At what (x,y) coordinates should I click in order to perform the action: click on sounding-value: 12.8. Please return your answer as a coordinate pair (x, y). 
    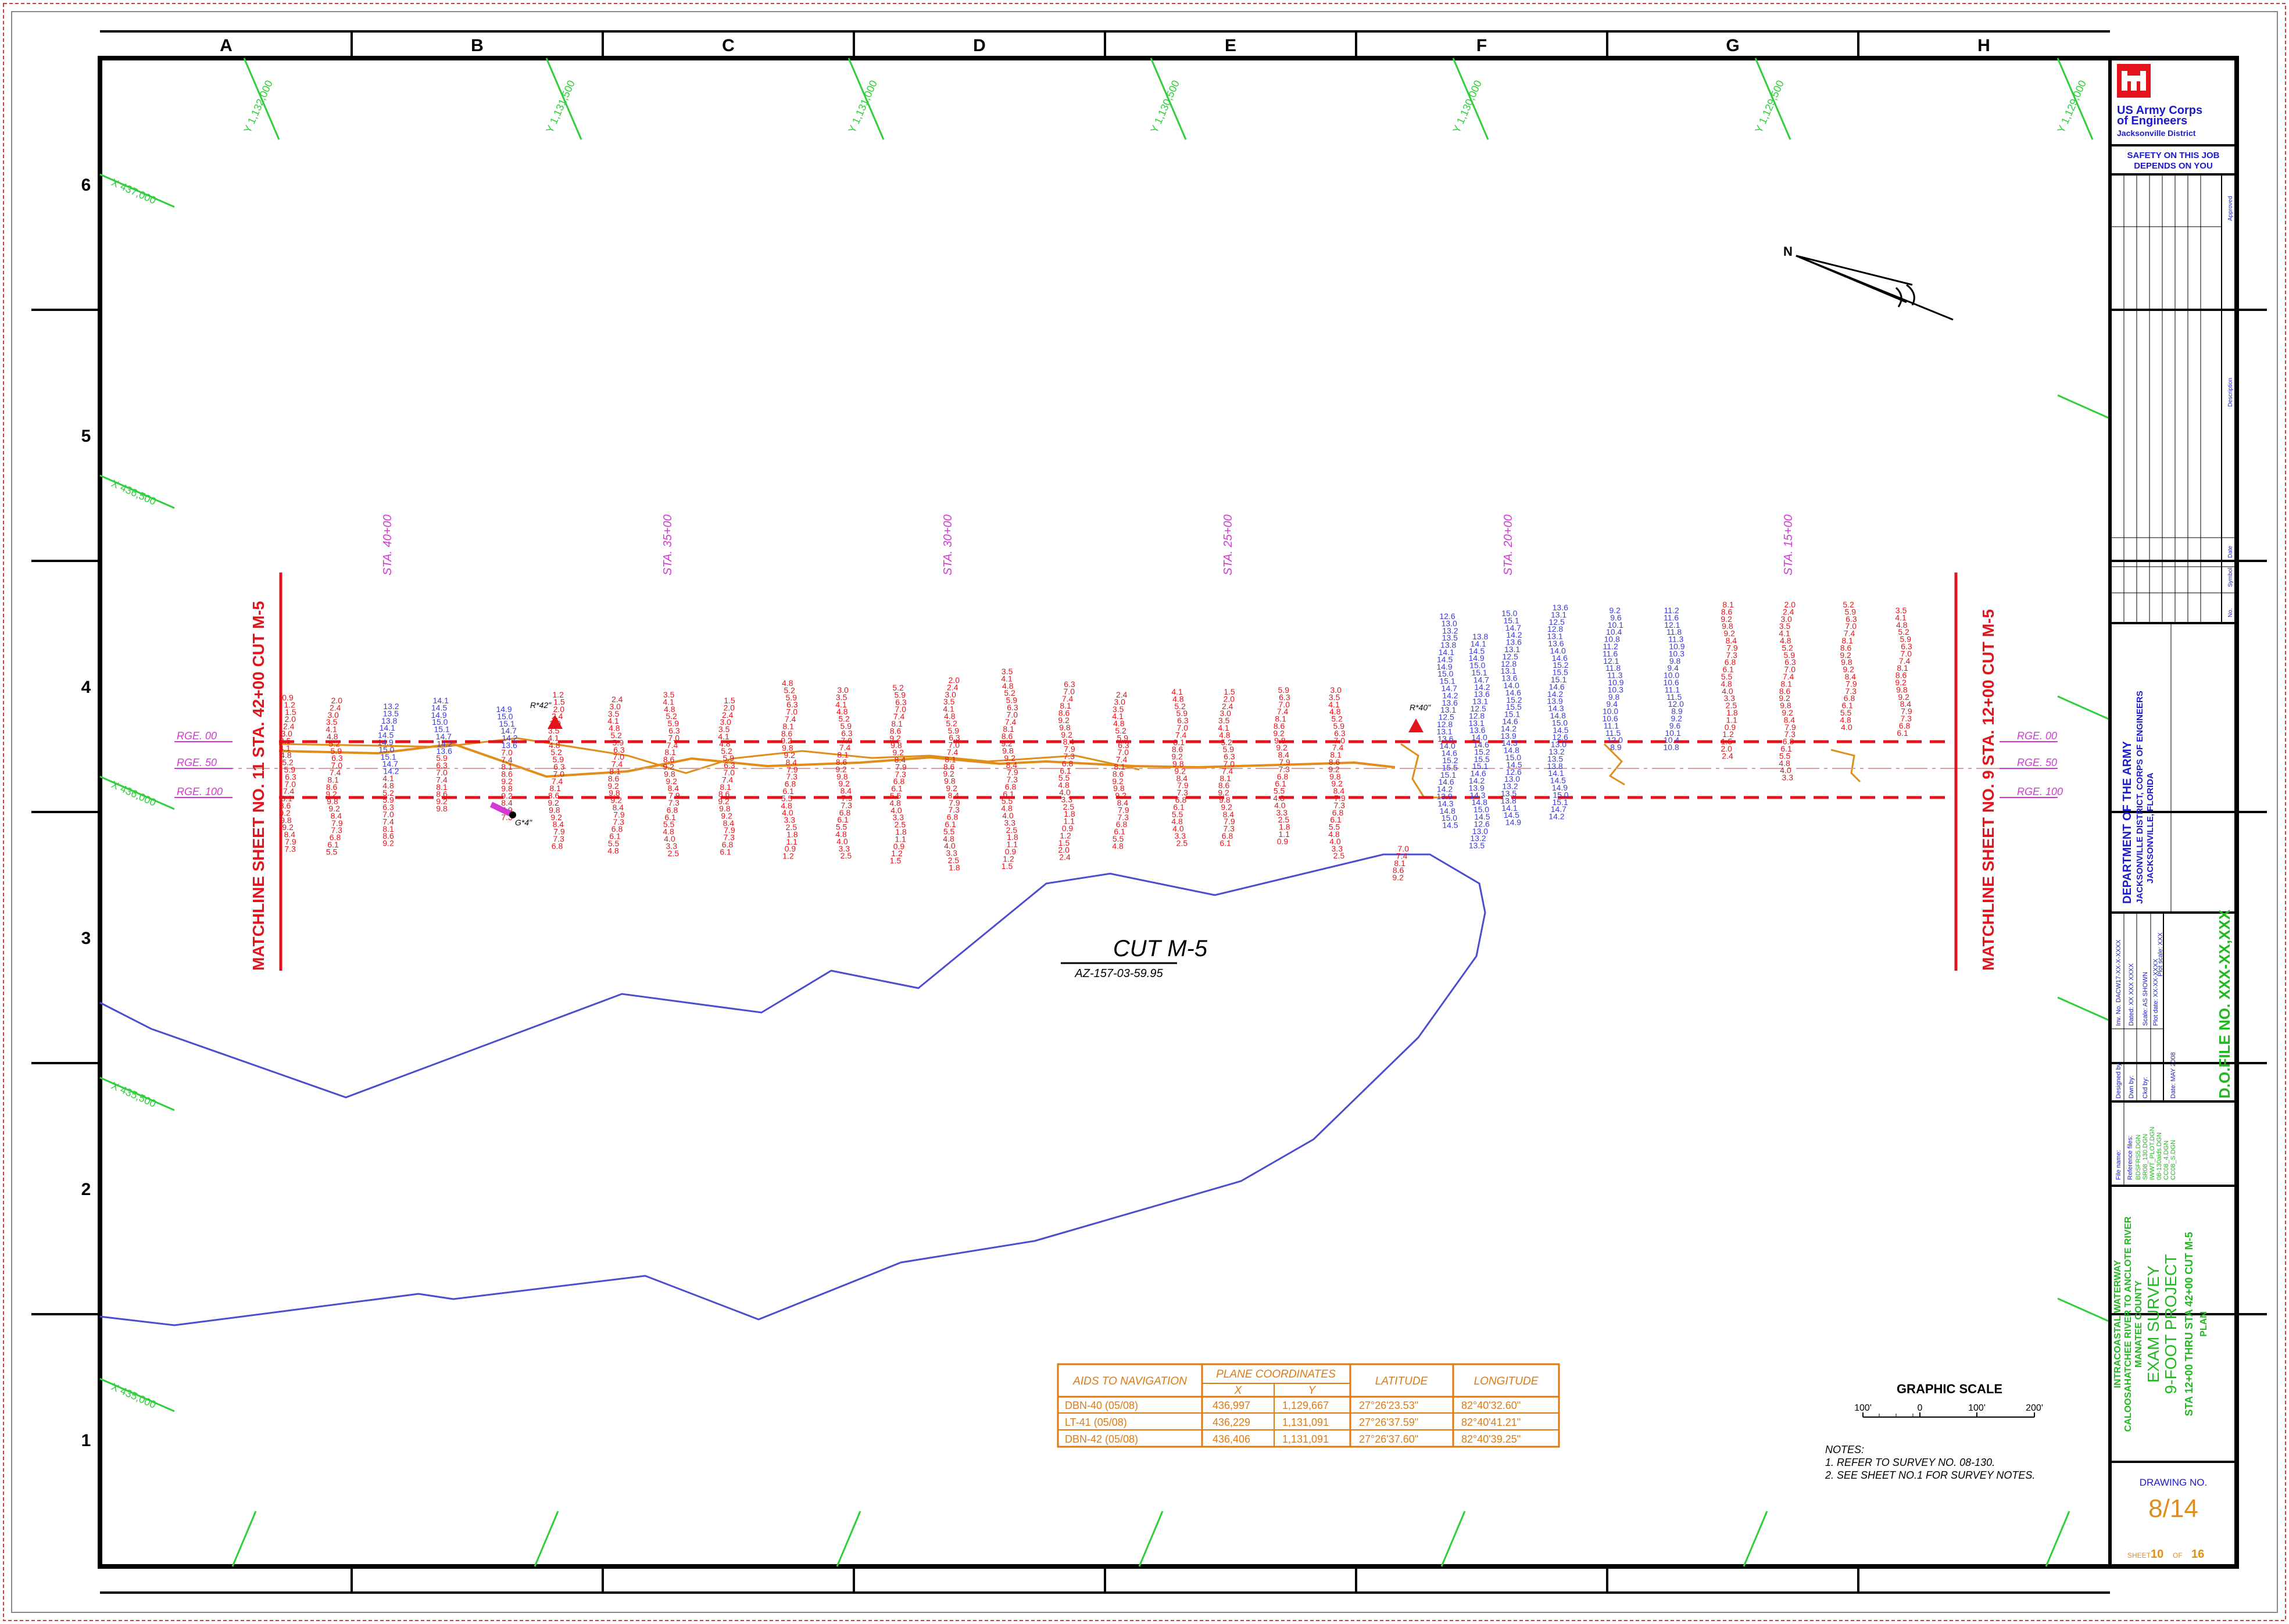
    Looking at the image, I should click on (1445, 724).